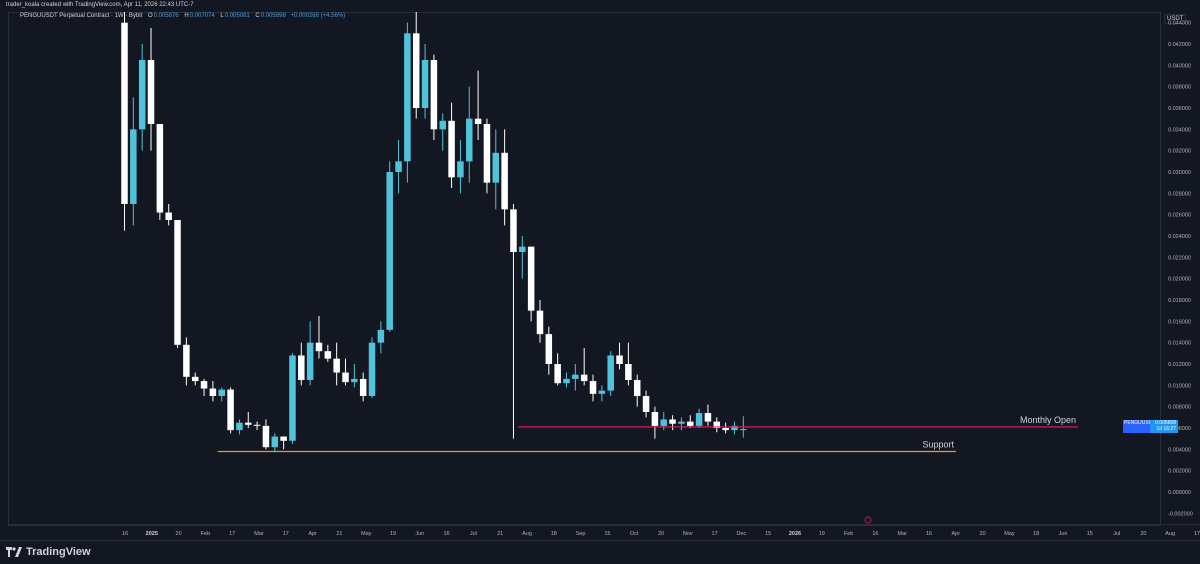 Image resolution: width=1200 pixels, height=564 pixels. What do you see at coordinates (48, 552) in the screenshot?
I see `tradingview-logo: TradingView` at bounding box center [48, 552].